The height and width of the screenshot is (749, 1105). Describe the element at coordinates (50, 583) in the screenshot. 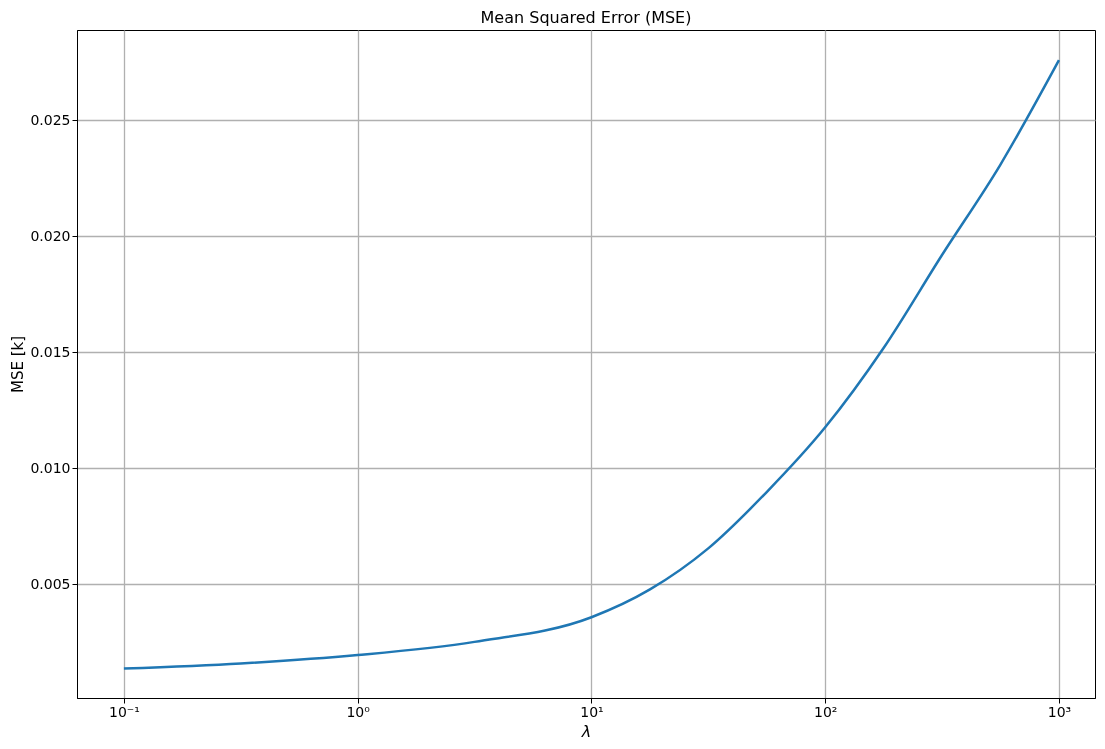

I see `y-tick-label: 0.005` at that location.